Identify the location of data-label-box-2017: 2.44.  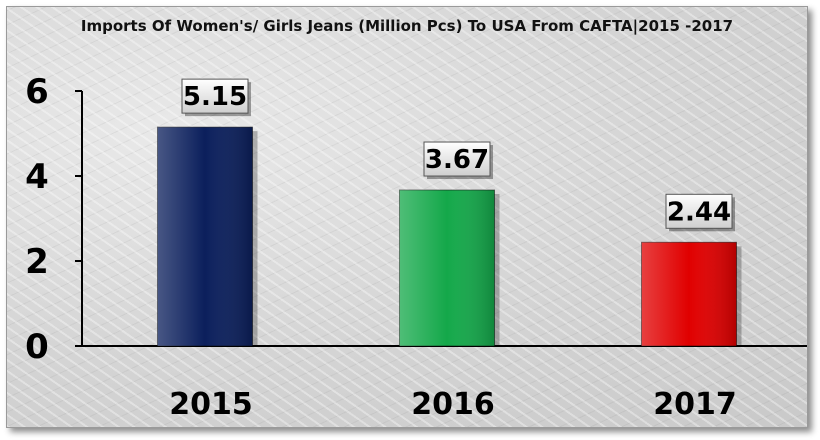
(700, 212).